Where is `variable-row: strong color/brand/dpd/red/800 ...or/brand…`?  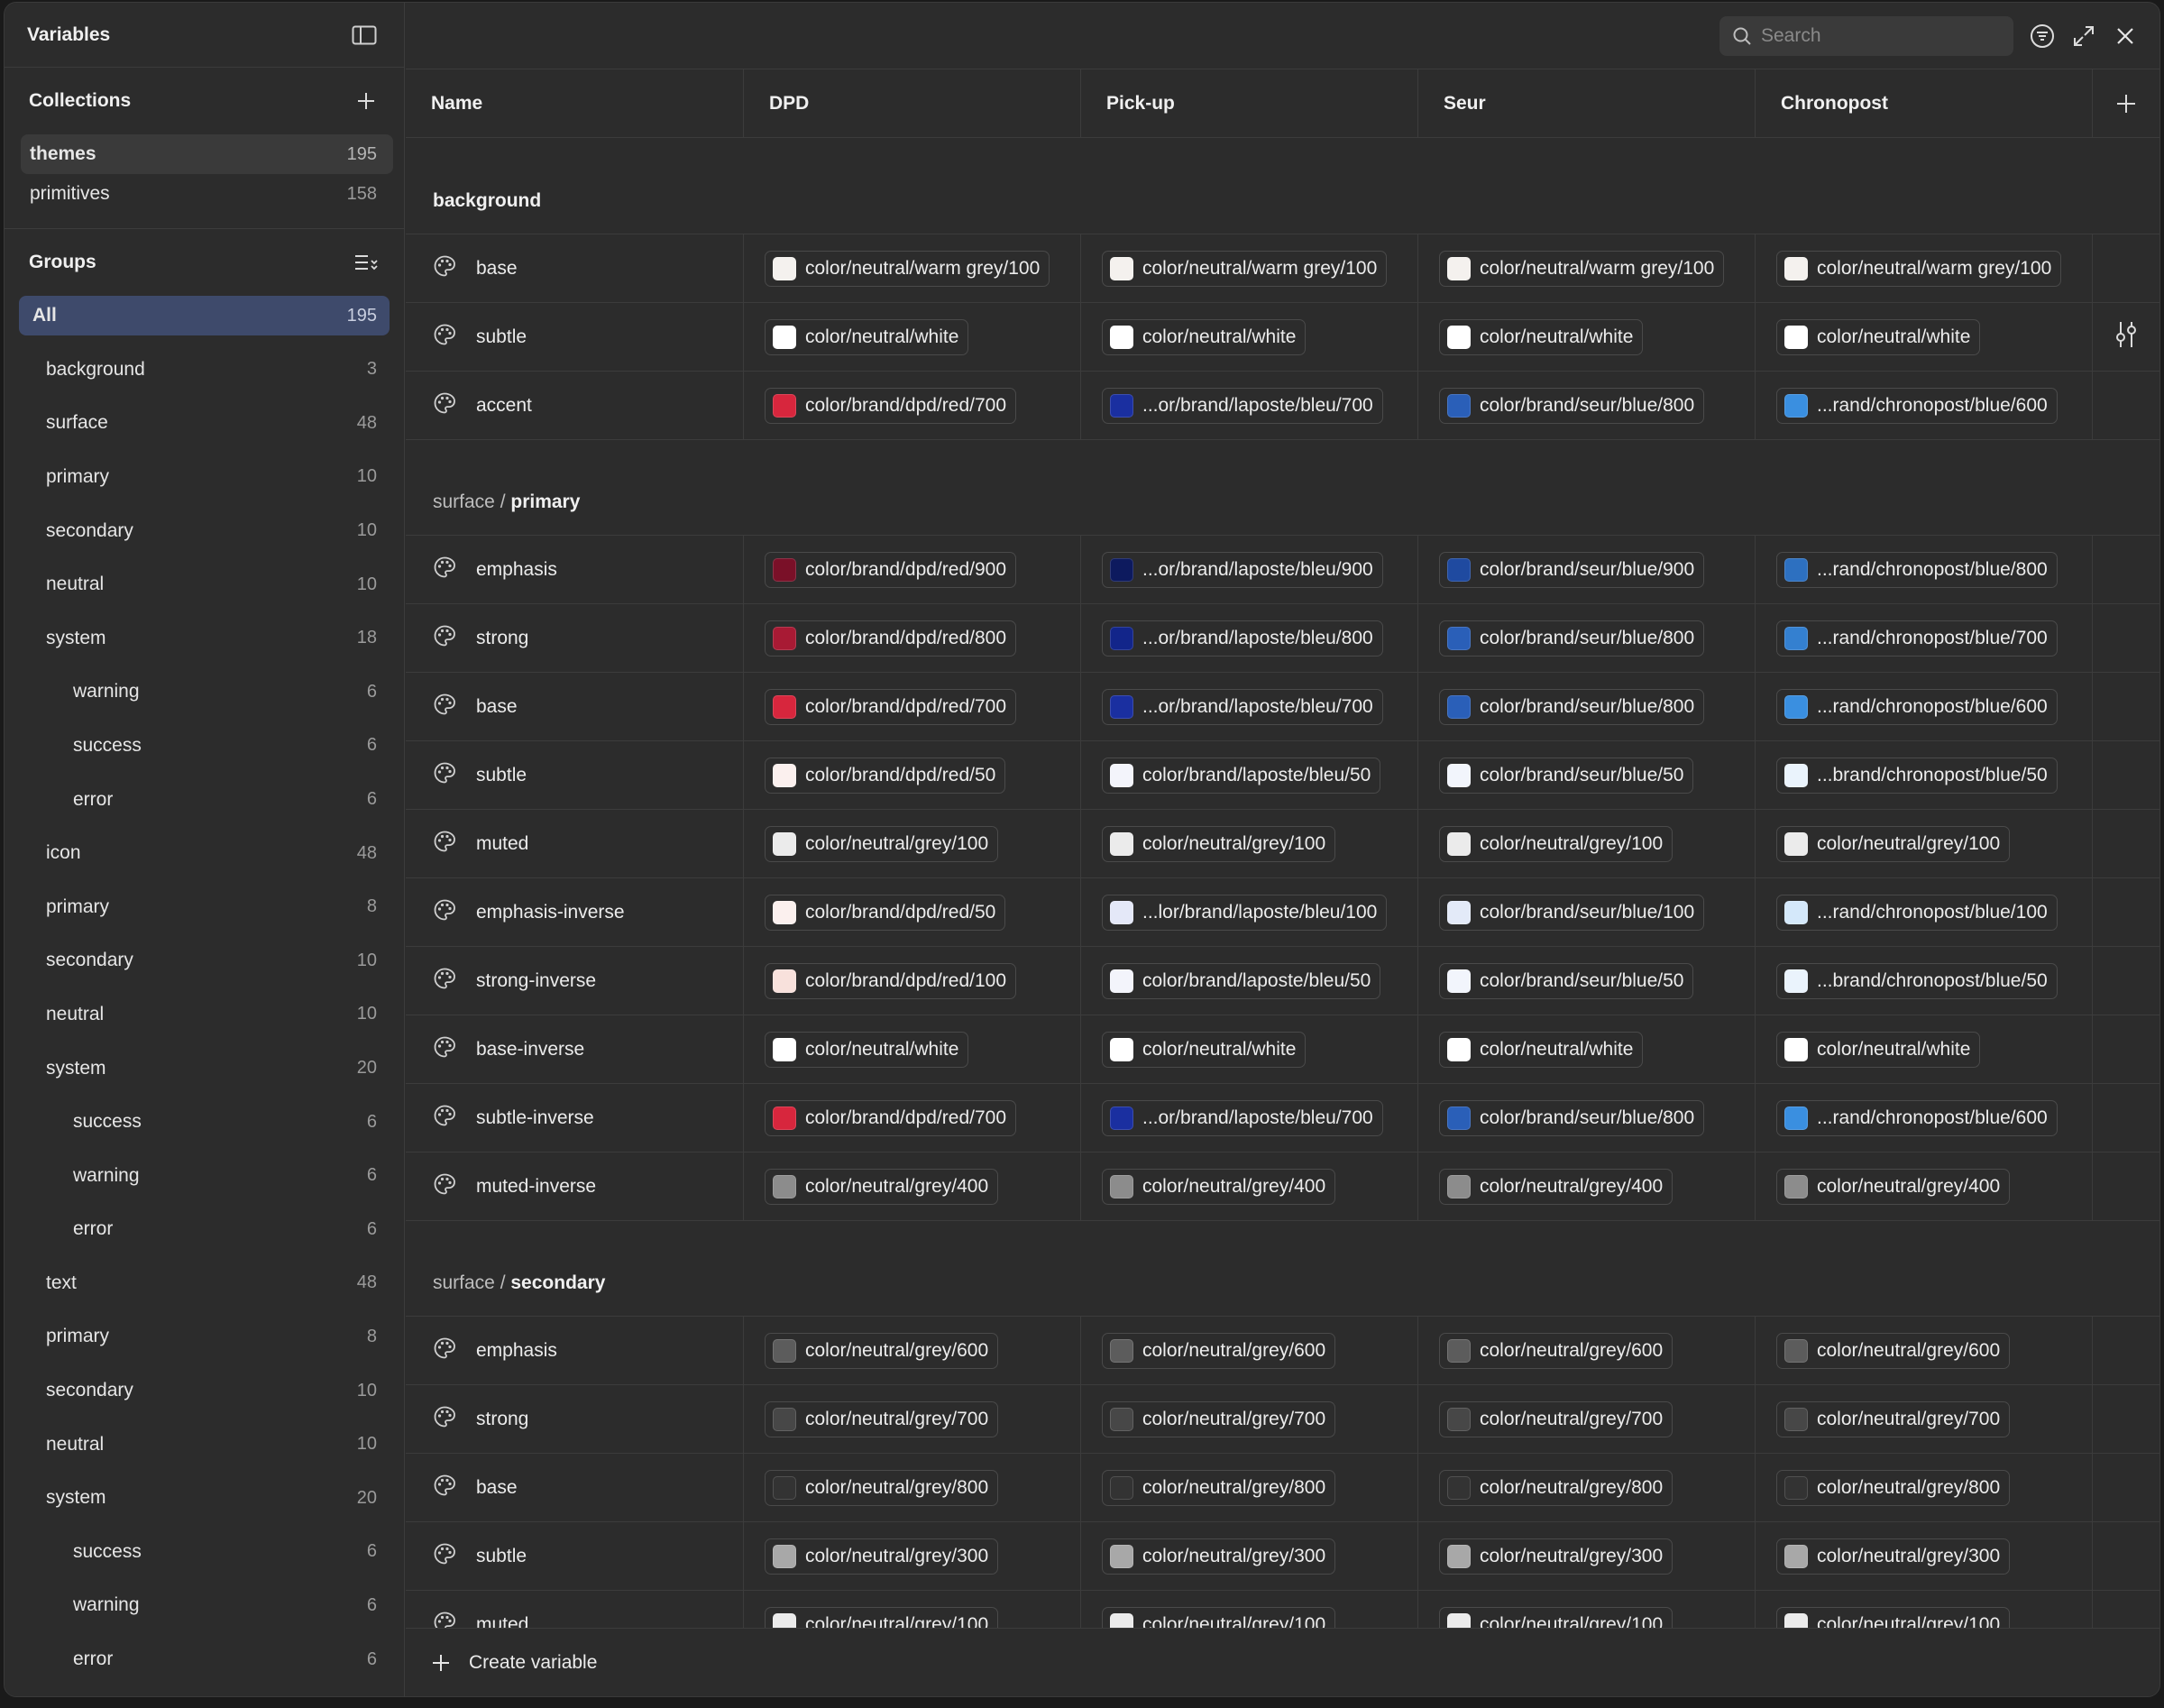
variable-row: strong color/brand/dpd/red/800 ...or/brand… is located at coordinates (1282, 638).